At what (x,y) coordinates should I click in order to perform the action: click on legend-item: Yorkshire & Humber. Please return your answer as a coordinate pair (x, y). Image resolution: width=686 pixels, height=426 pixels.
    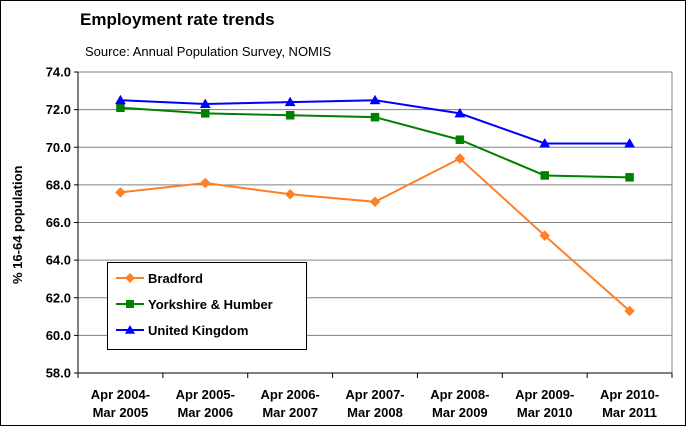
    Looking at the image, I should click on (194, 304).